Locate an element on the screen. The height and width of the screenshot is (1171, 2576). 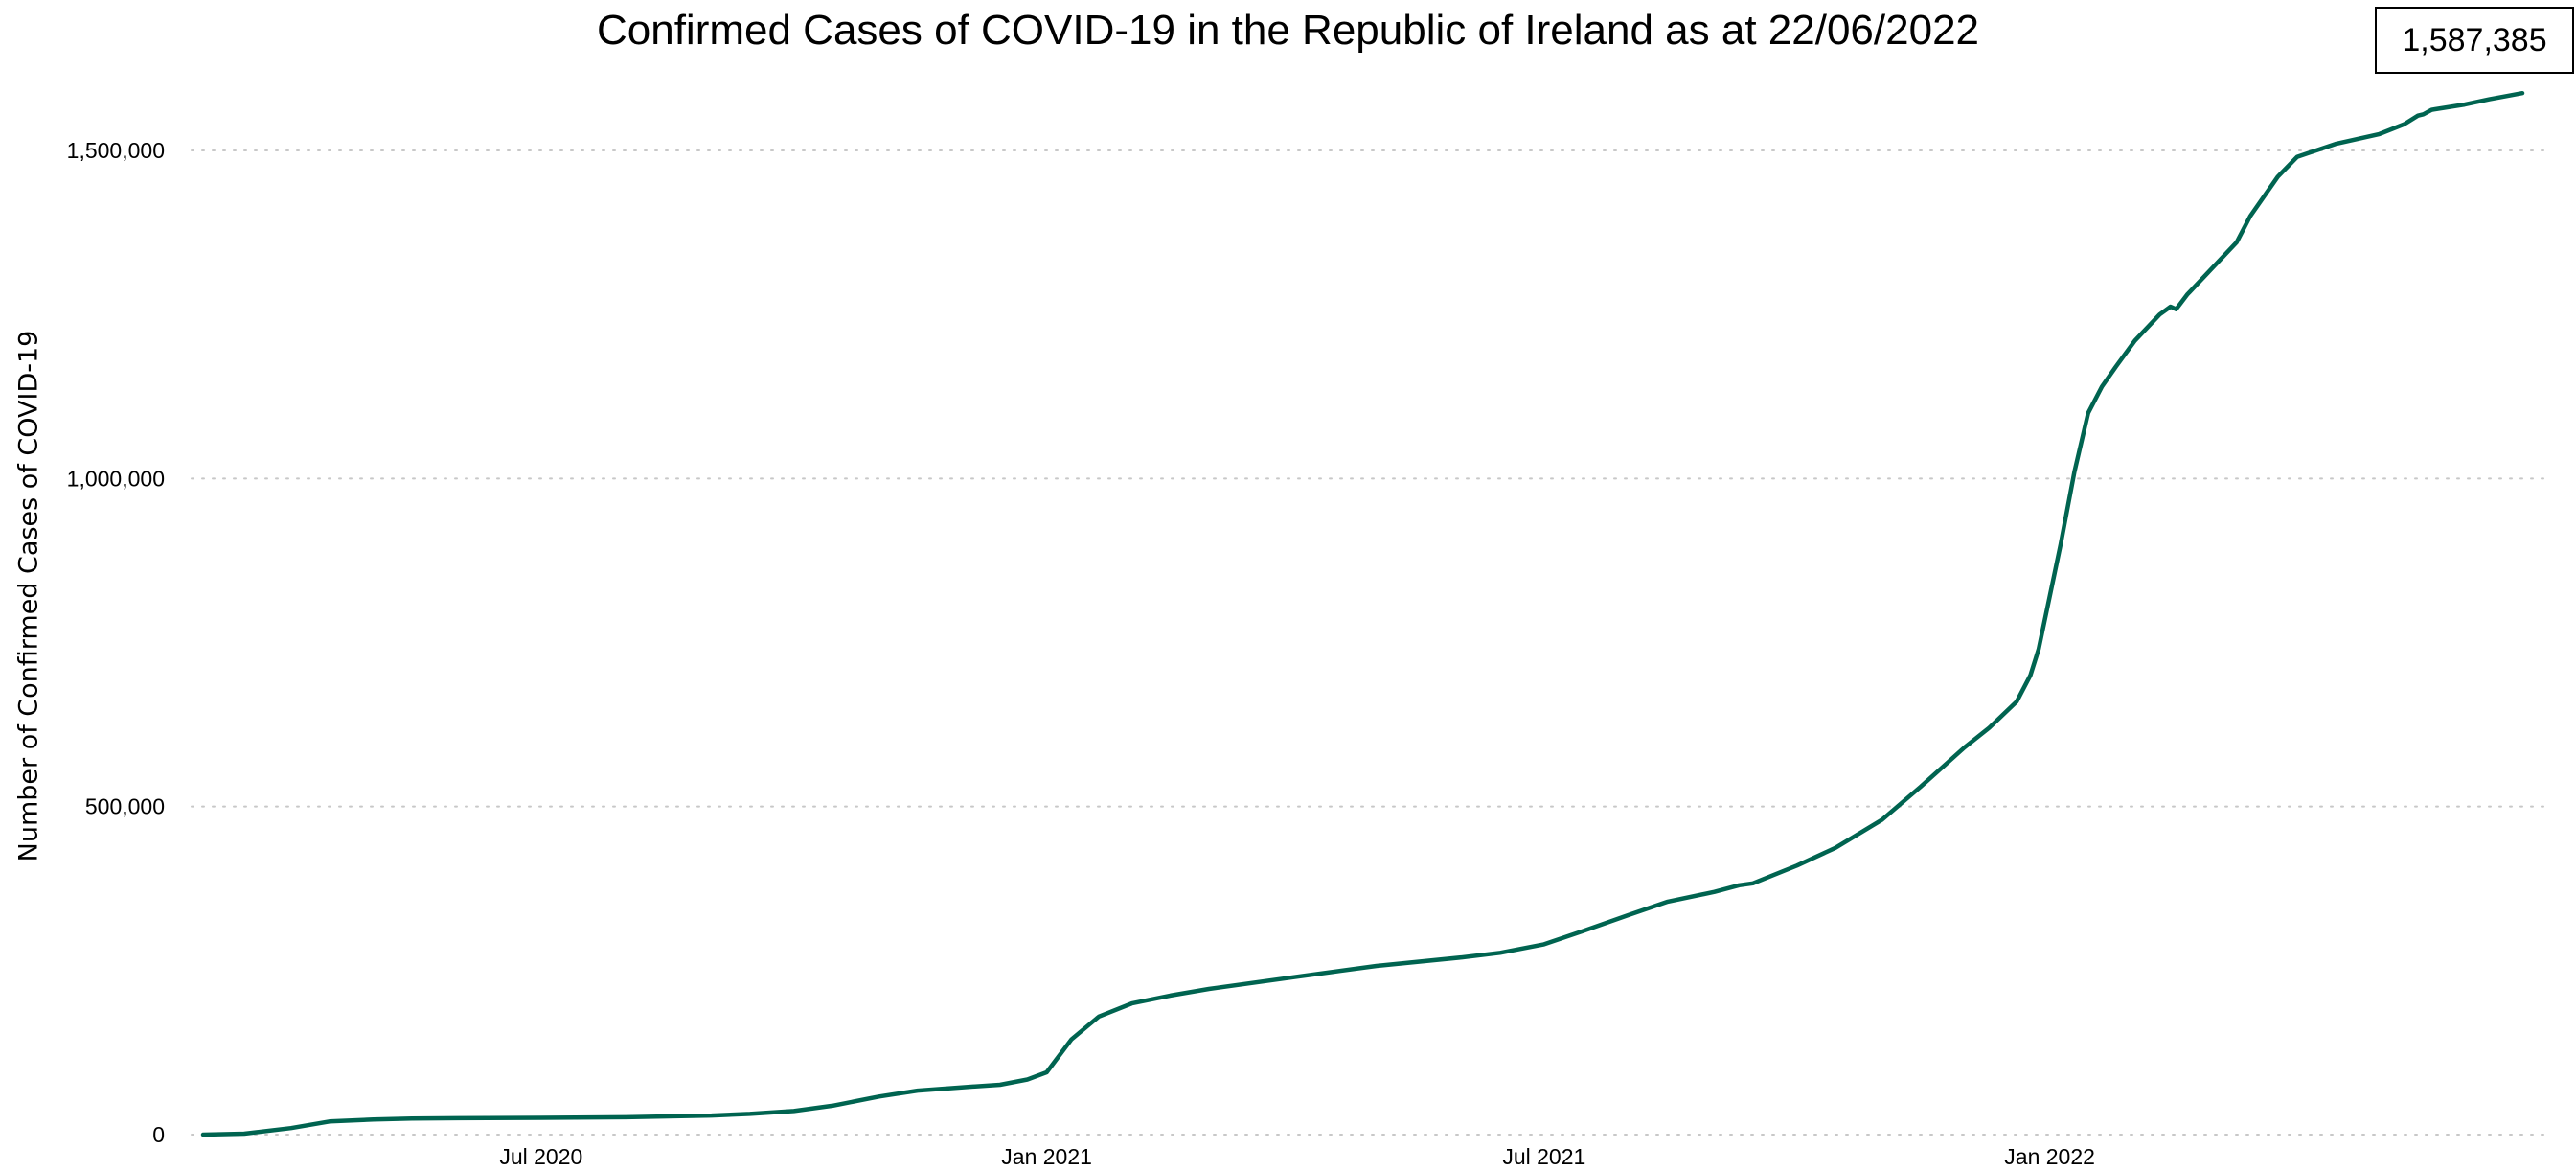
x-tick-label-3: Jan 2022 is located at coordinates (2049, 1156).